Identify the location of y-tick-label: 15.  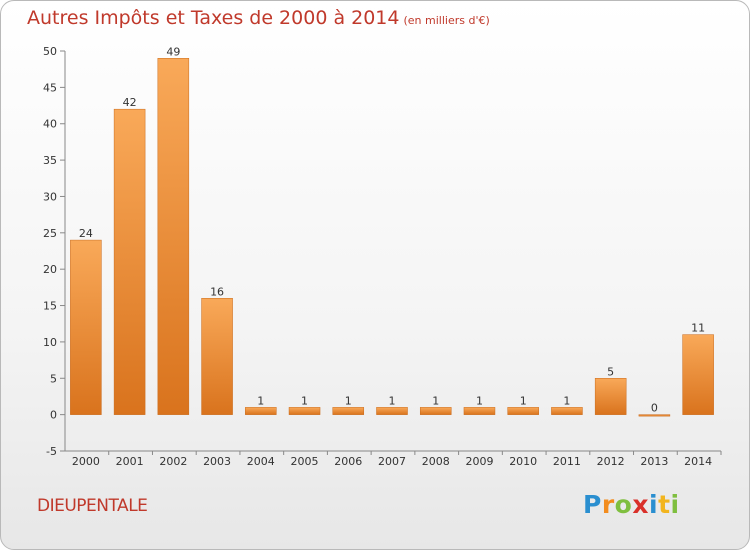
(50, 306).